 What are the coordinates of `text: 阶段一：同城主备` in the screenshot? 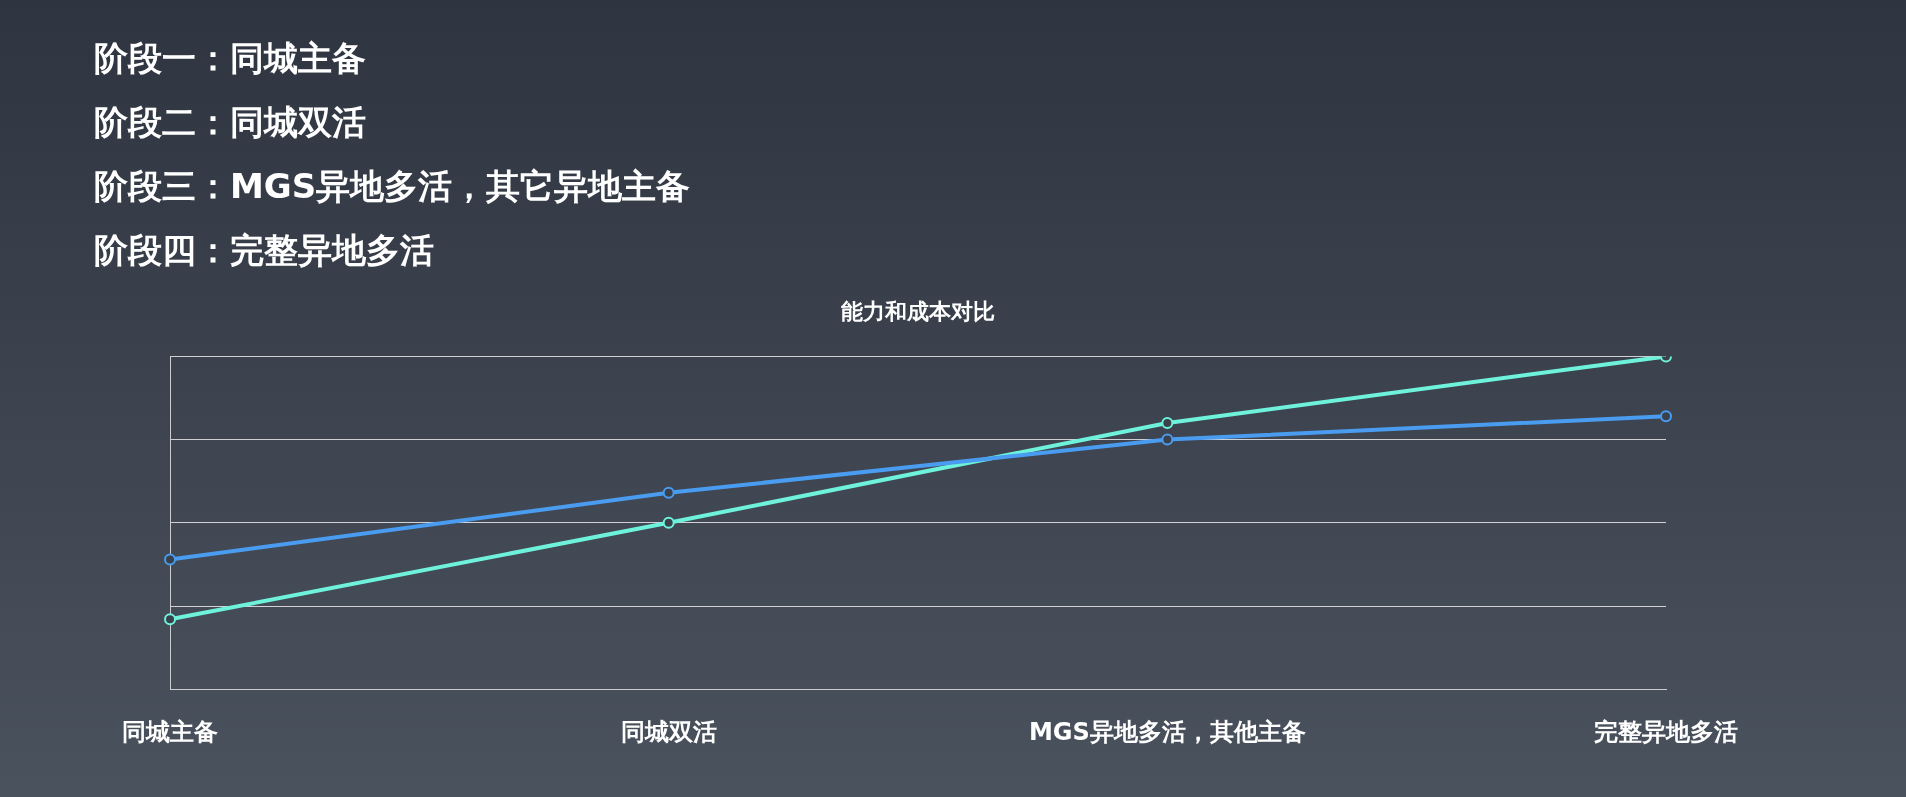 It's located at (230, 58).